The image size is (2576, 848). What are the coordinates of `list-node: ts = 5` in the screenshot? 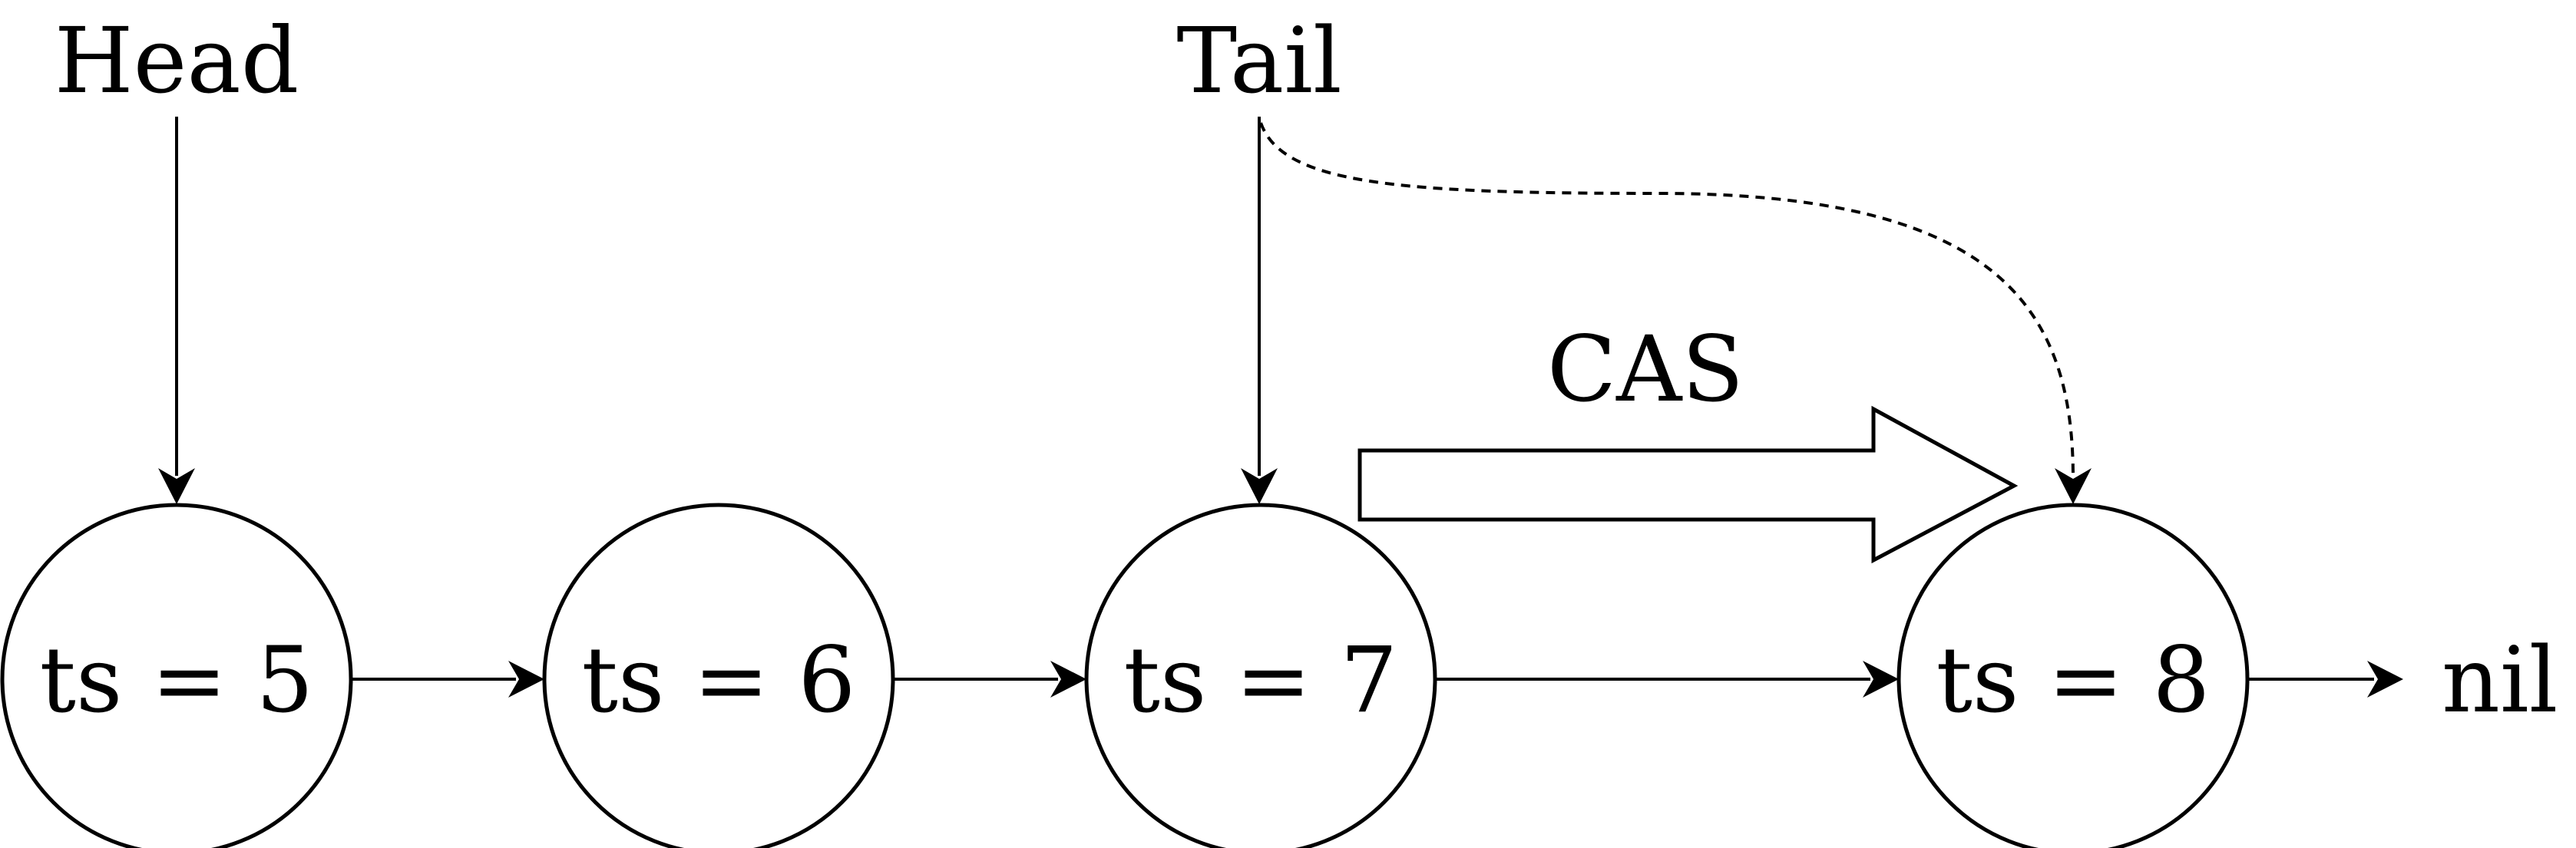 It's located at (176, 675).